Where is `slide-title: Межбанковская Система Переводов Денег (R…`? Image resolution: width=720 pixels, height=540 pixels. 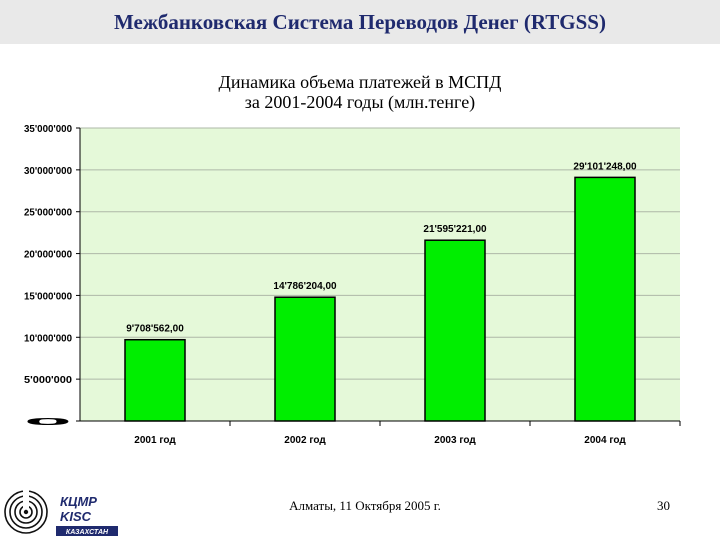
slide-title: Межбанковская Система Переводов Денег (R… is located at coordinates (360, 21).